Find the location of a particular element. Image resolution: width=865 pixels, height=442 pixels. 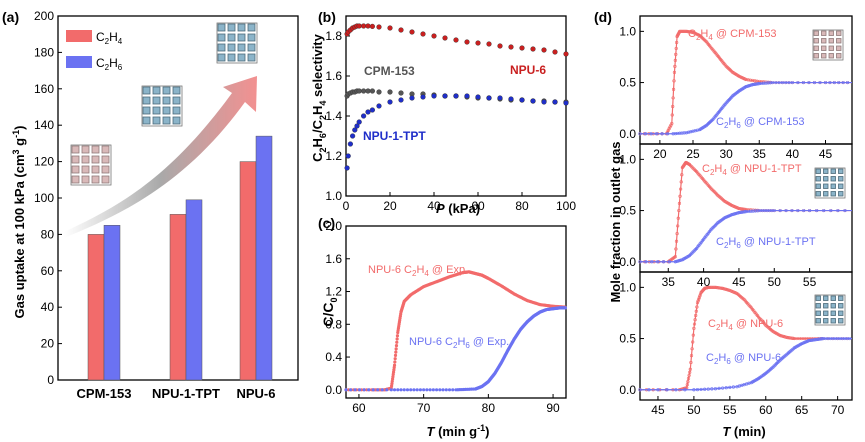

y-tick-label: 1.0 is located at coordinates (627, 31).